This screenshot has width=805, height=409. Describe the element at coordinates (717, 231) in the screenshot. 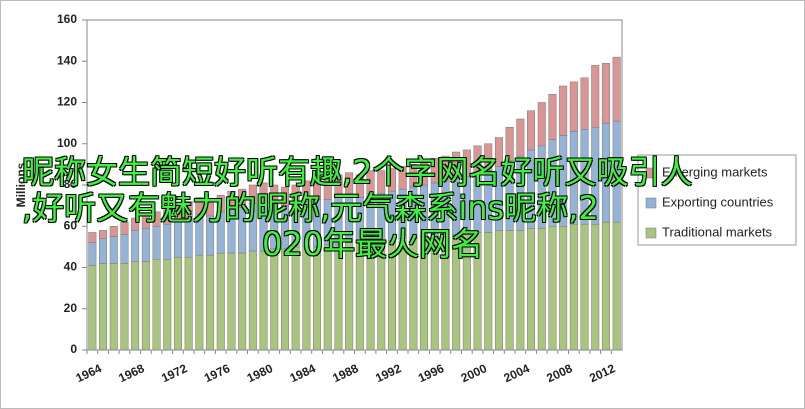

I see `legend-label: Traditional markets` at that location.